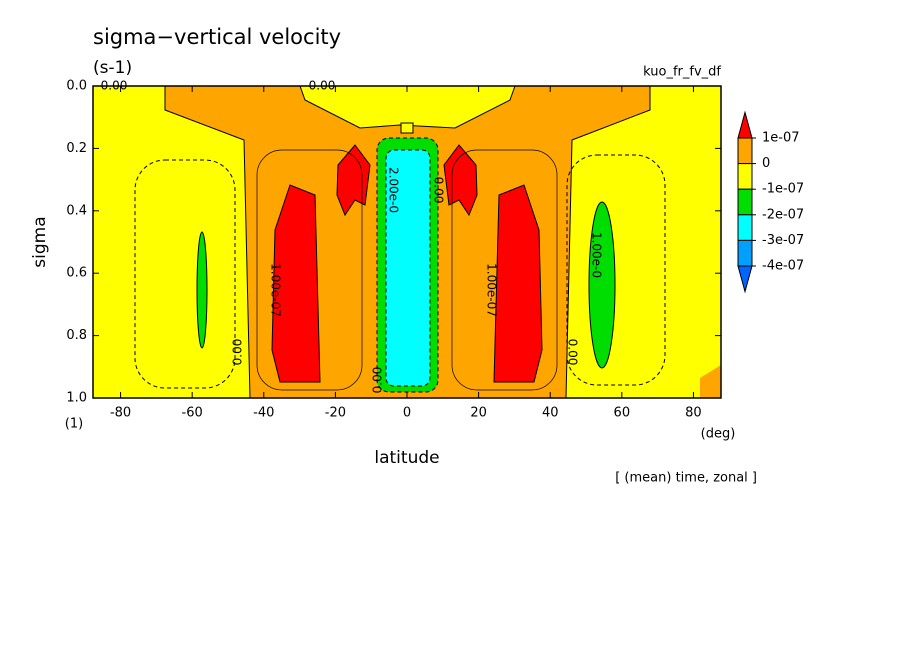 This screenshot has width=904, height=654. Describe the element at coordinates (766, 163) in the screenshot. I see `colorbar-label: 0` at that location.